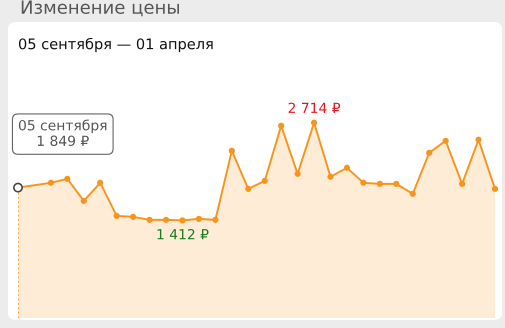 The image size is (505, 328). I want to click on data-label: 1 849 ₽, so click(63, 141).